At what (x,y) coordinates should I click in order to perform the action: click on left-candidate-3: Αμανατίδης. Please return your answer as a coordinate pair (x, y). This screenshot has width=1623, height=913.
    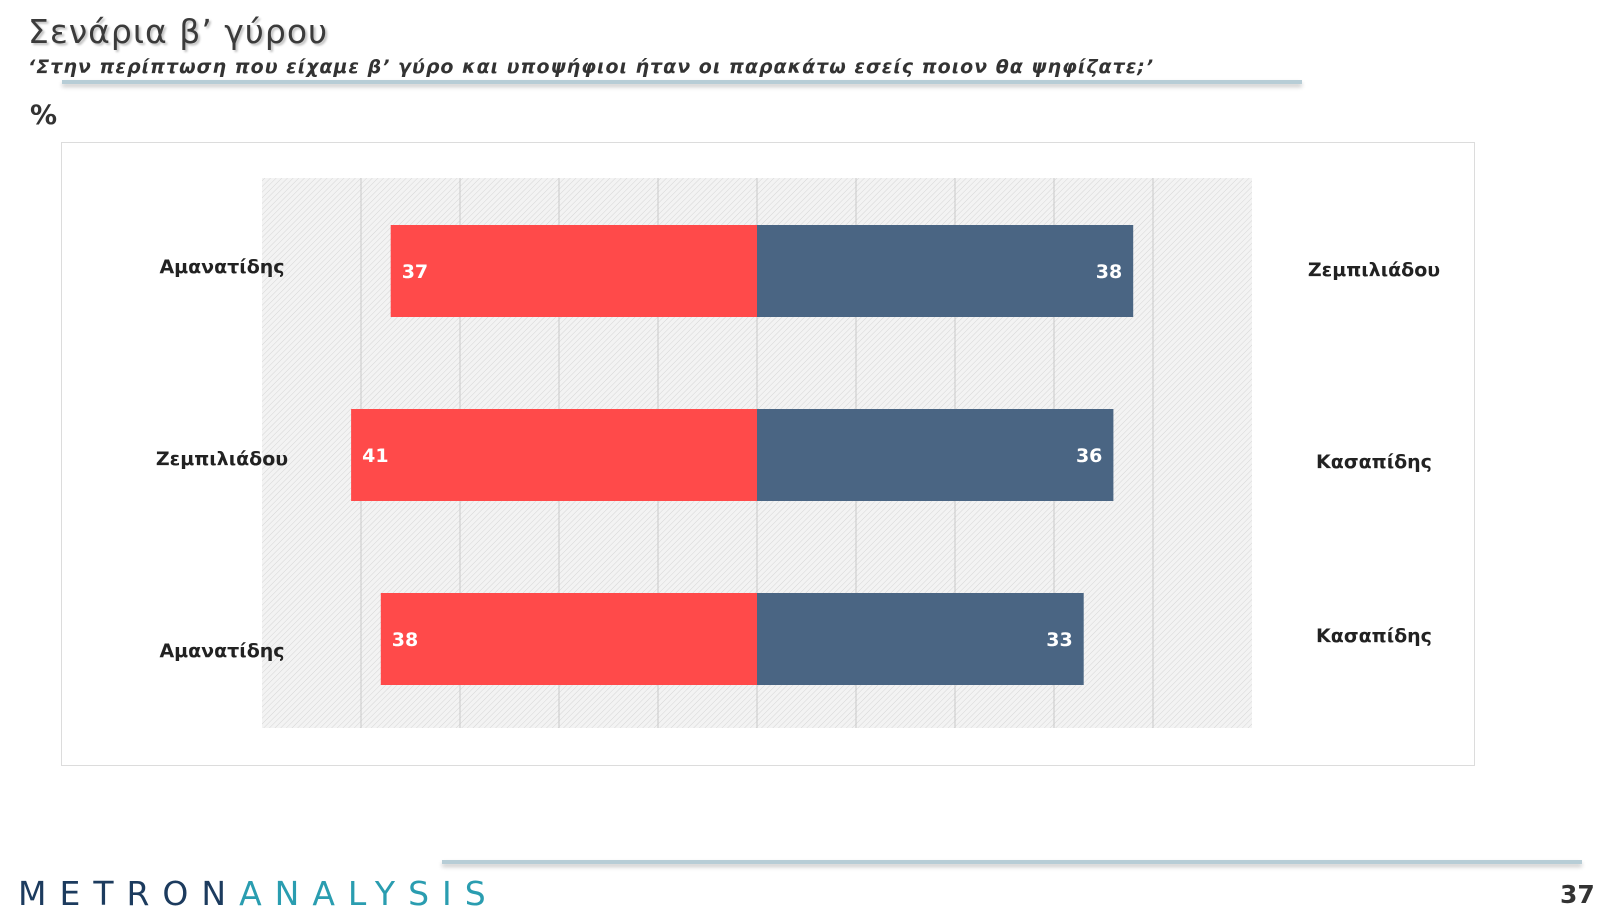
    Looking at the image, I should click on (222, 651).